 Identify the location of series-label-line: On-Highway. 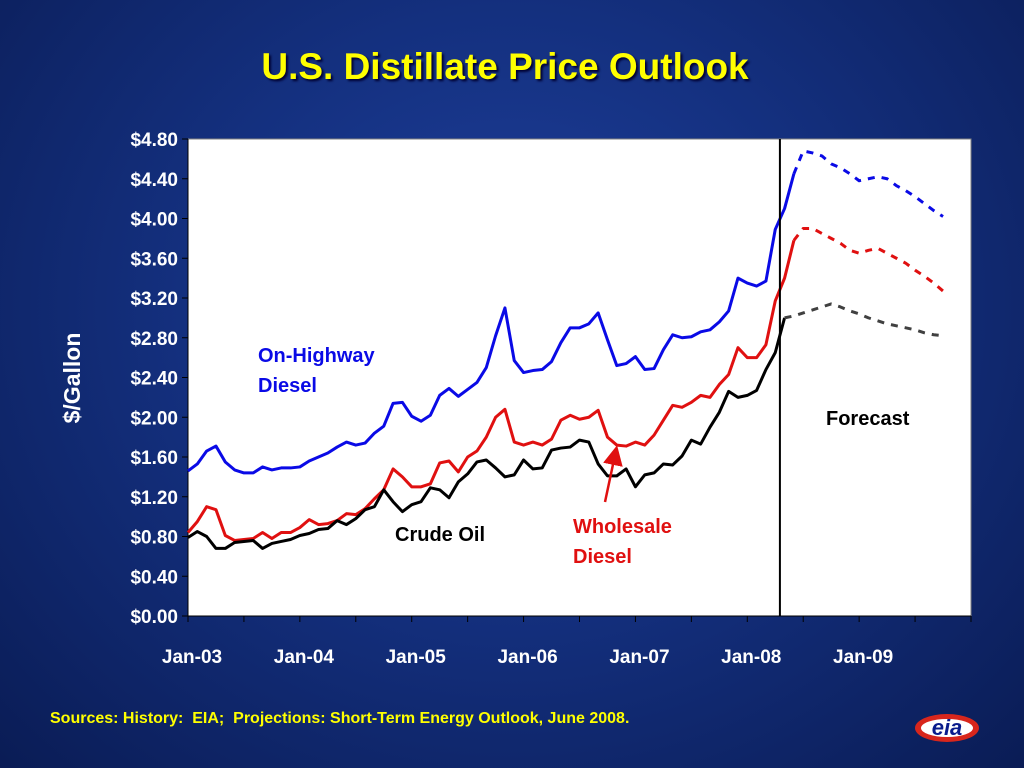
(317, 356).